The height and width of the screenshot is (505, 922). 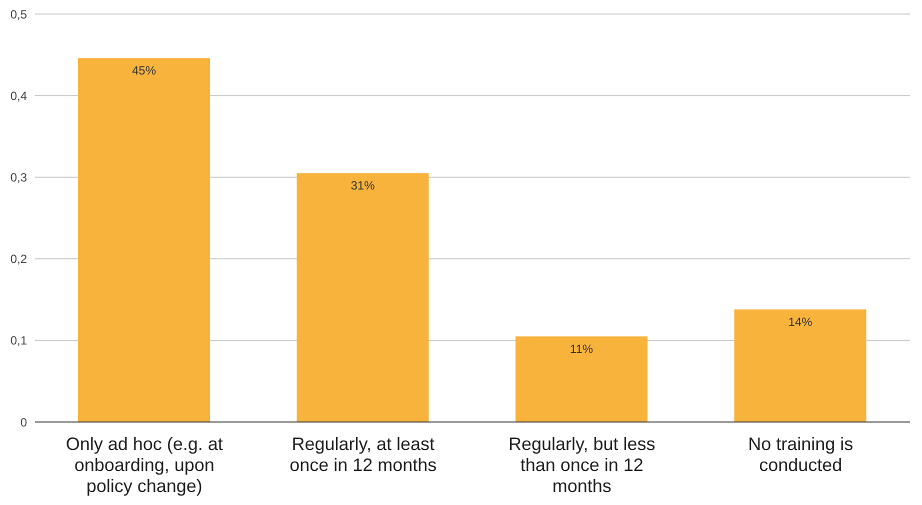 What do you see at coordinates (19, 259) in the screenshot?
I see `y-tick-label: 0,2` at bounding box center [19, 259].